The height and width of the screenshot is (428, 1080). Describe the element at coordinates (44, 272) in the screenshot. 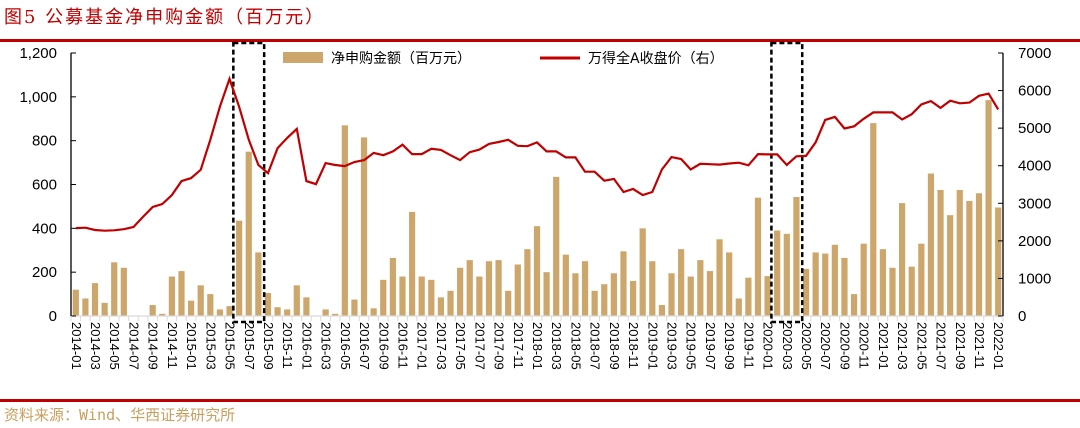

I see `left-tick-label: 200` at that location.